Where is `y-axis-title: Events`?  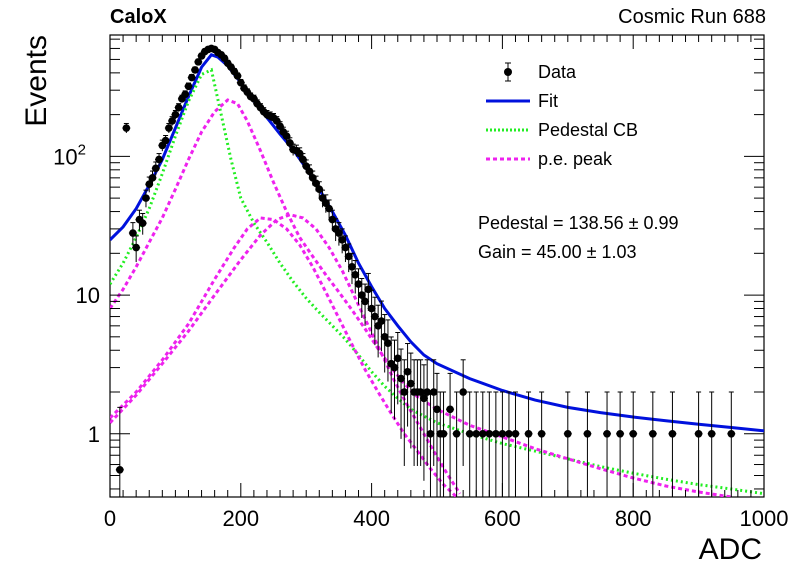
y-axis-title: Events is located at coordinates (36, 81).